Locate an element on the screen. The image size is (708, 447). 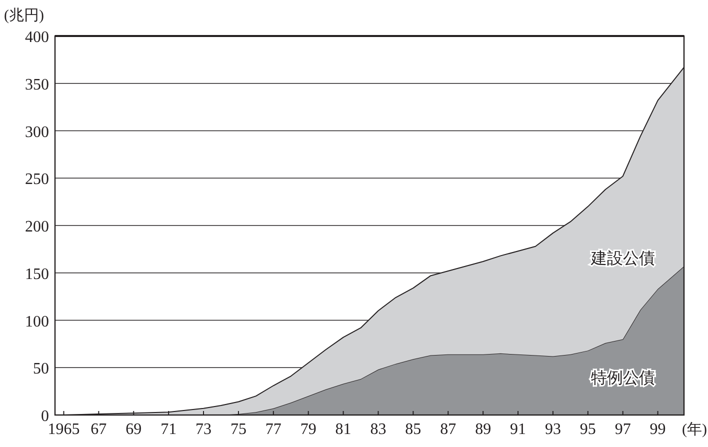
x-tick-label: 99 is located at coordinates (658, 429).